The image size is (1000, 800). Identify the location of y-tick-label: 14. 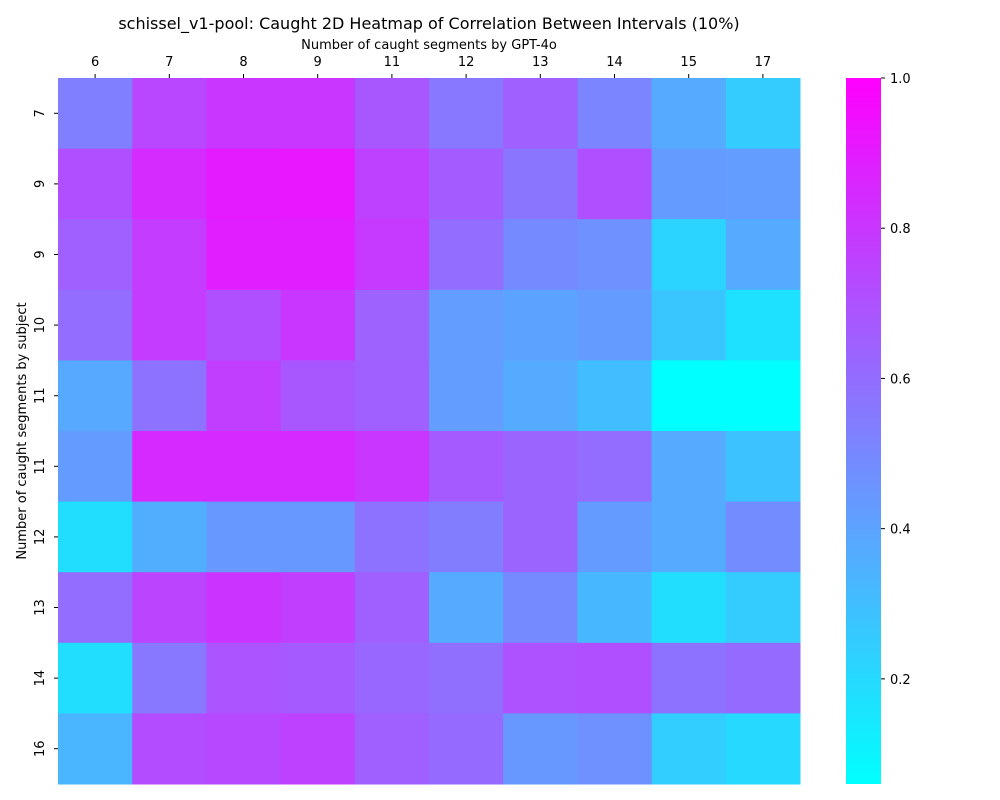
(40, 678).